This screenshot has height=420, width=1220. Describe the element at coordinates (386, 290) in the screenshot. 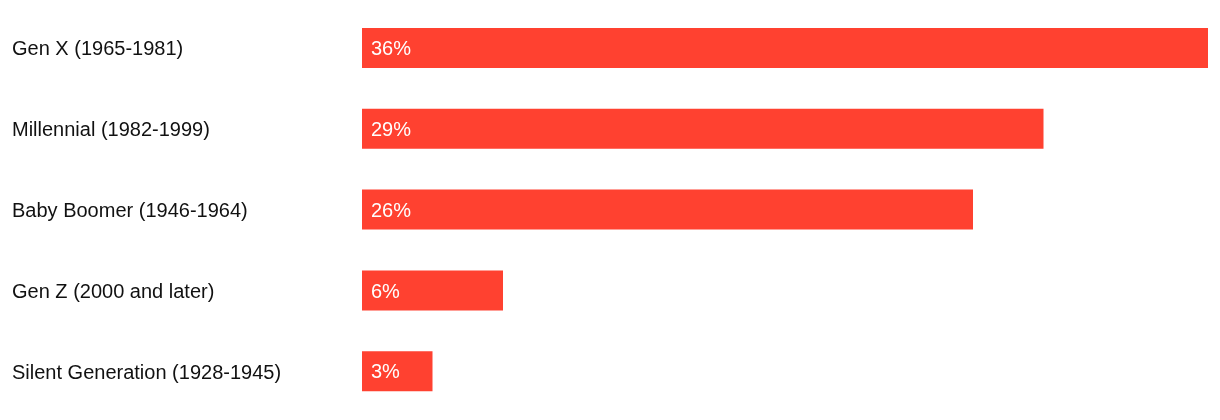

I see `data-label: 6%` at that location.